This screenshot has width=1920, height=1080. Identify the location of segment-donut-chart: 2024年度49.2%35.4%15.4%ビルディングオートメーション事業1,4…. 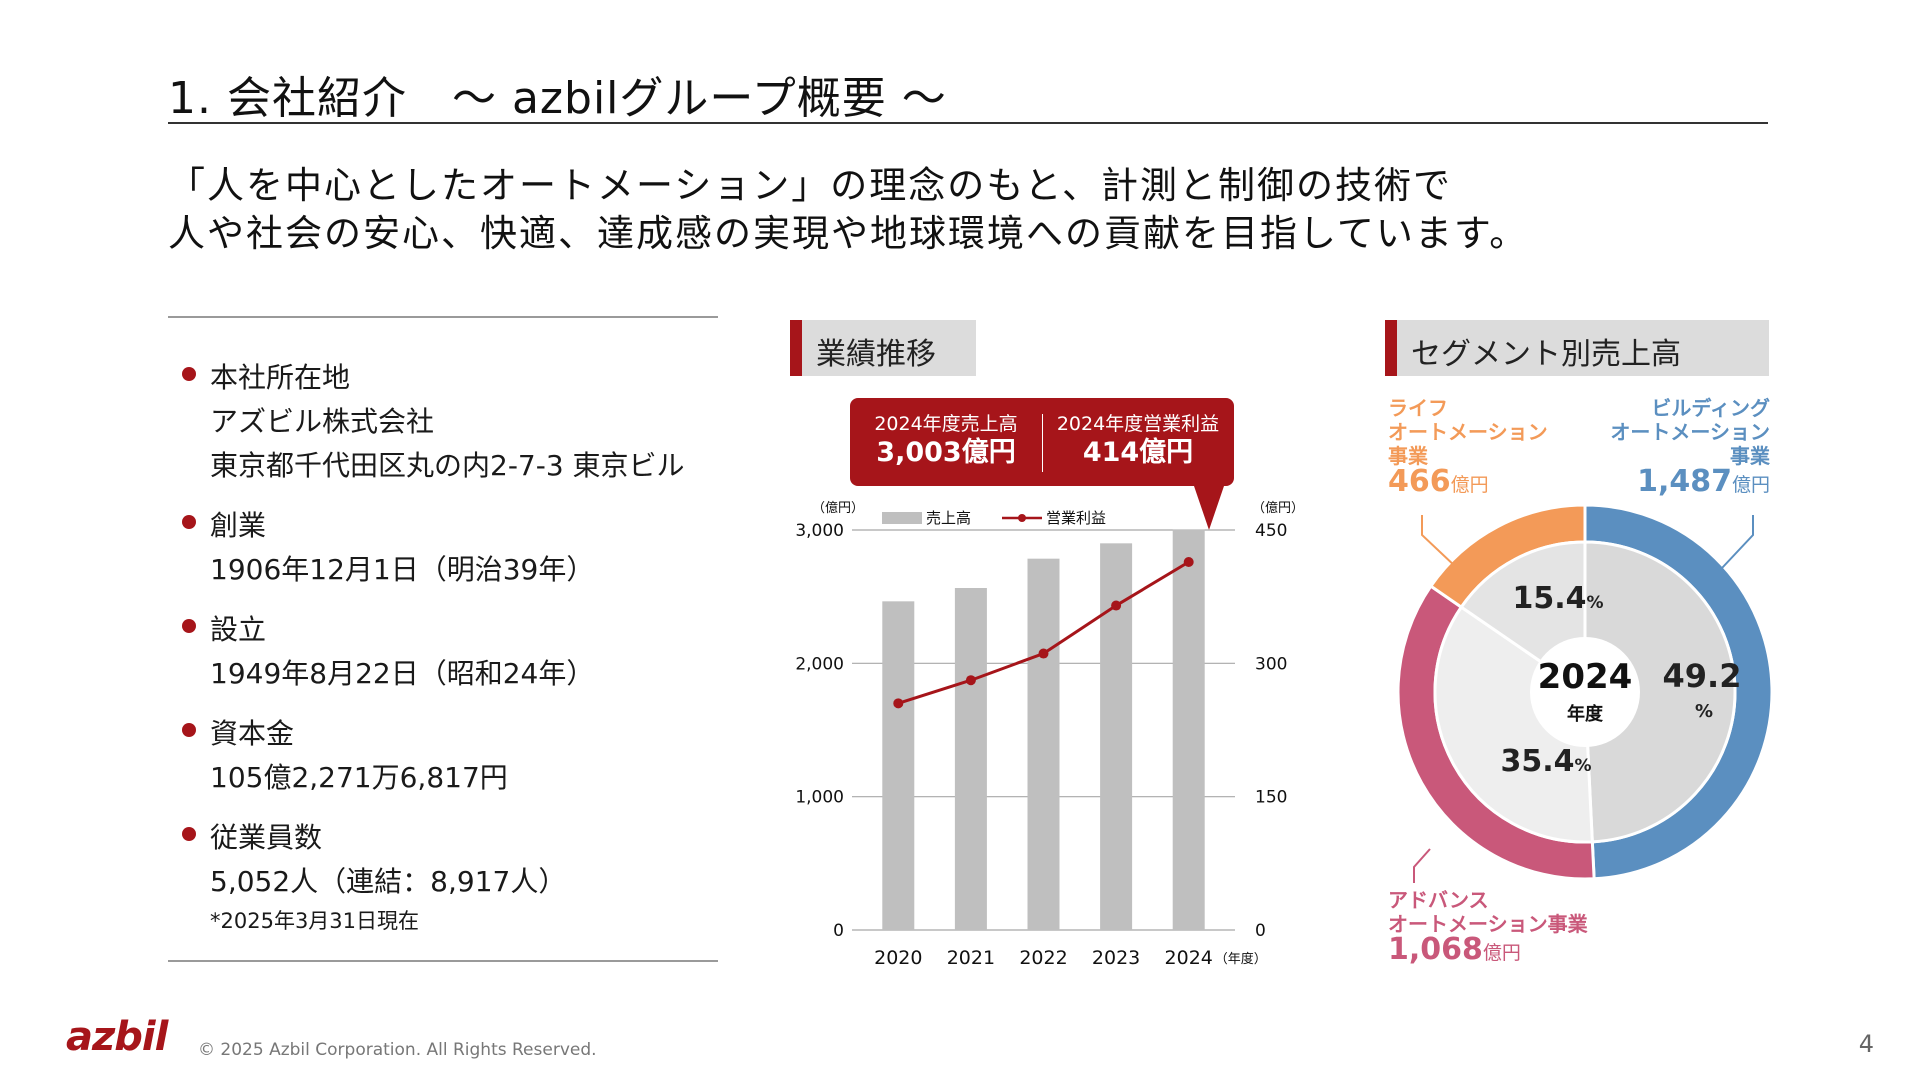
(1581, 681).